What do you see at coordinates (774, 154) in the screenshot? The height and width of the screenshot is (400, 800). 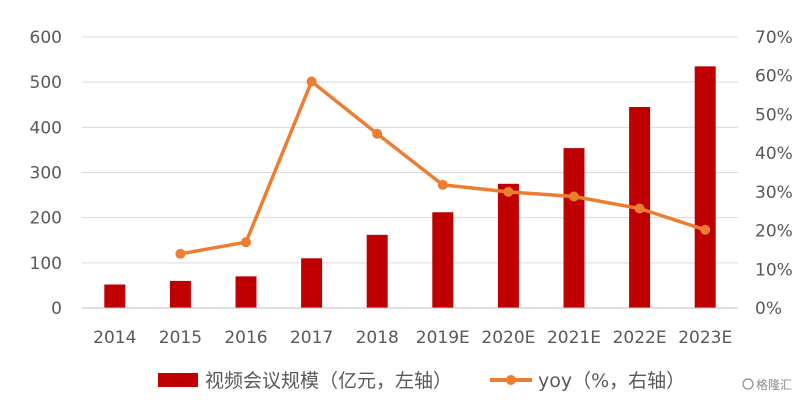 I see `right-y-tick-label: 40%` at bounding box center [774, 154].